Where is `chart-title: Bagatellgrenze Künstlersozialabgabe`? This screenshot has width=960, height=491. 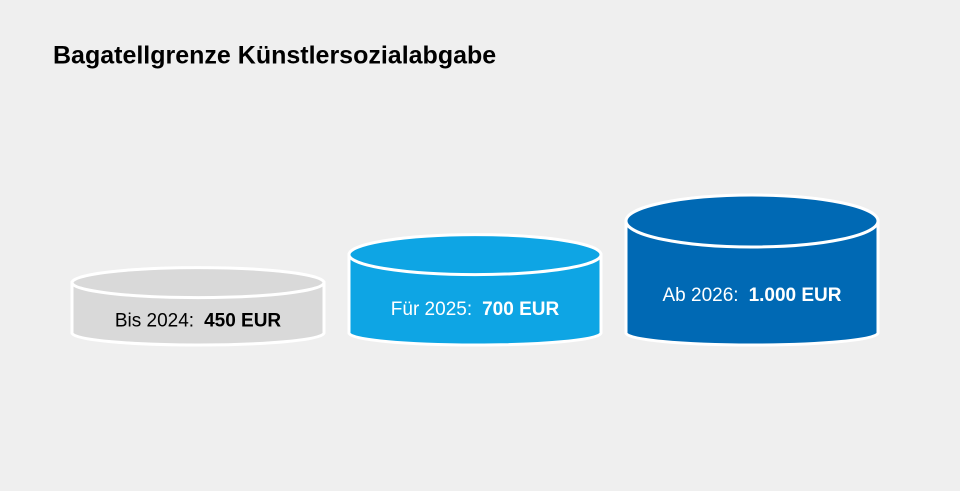 chart-title: Bagatellgrenze Künstlersozialabgabe is located at coordinates (274, 56).